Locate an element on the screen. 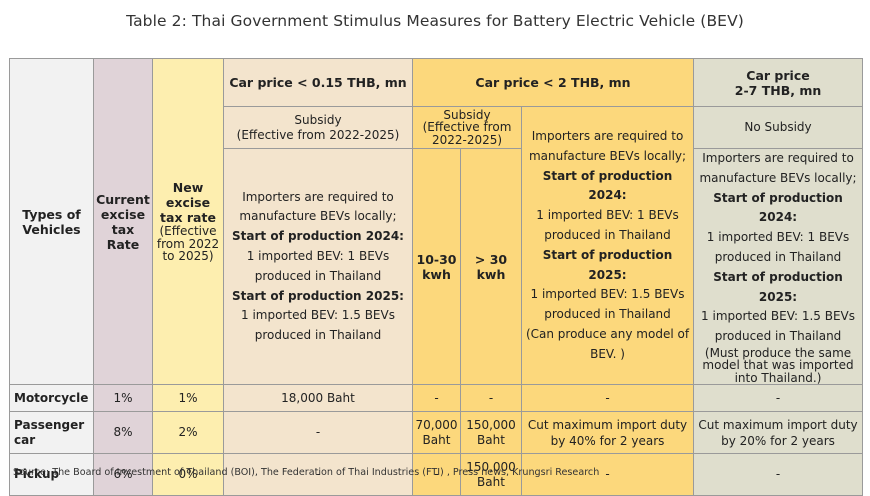  range-10-30-kwh: 10-30 kwh is located at coordinates (436, 266).